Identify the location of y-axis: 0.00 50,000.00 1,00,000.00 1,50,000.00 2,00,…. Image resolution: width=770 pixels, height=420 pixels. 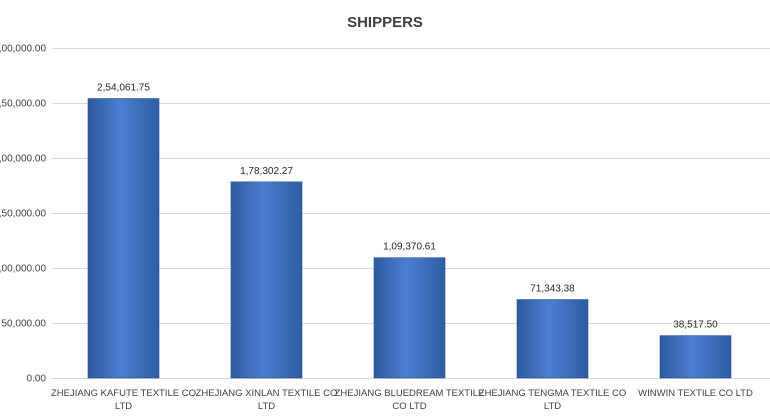
(23, 214).